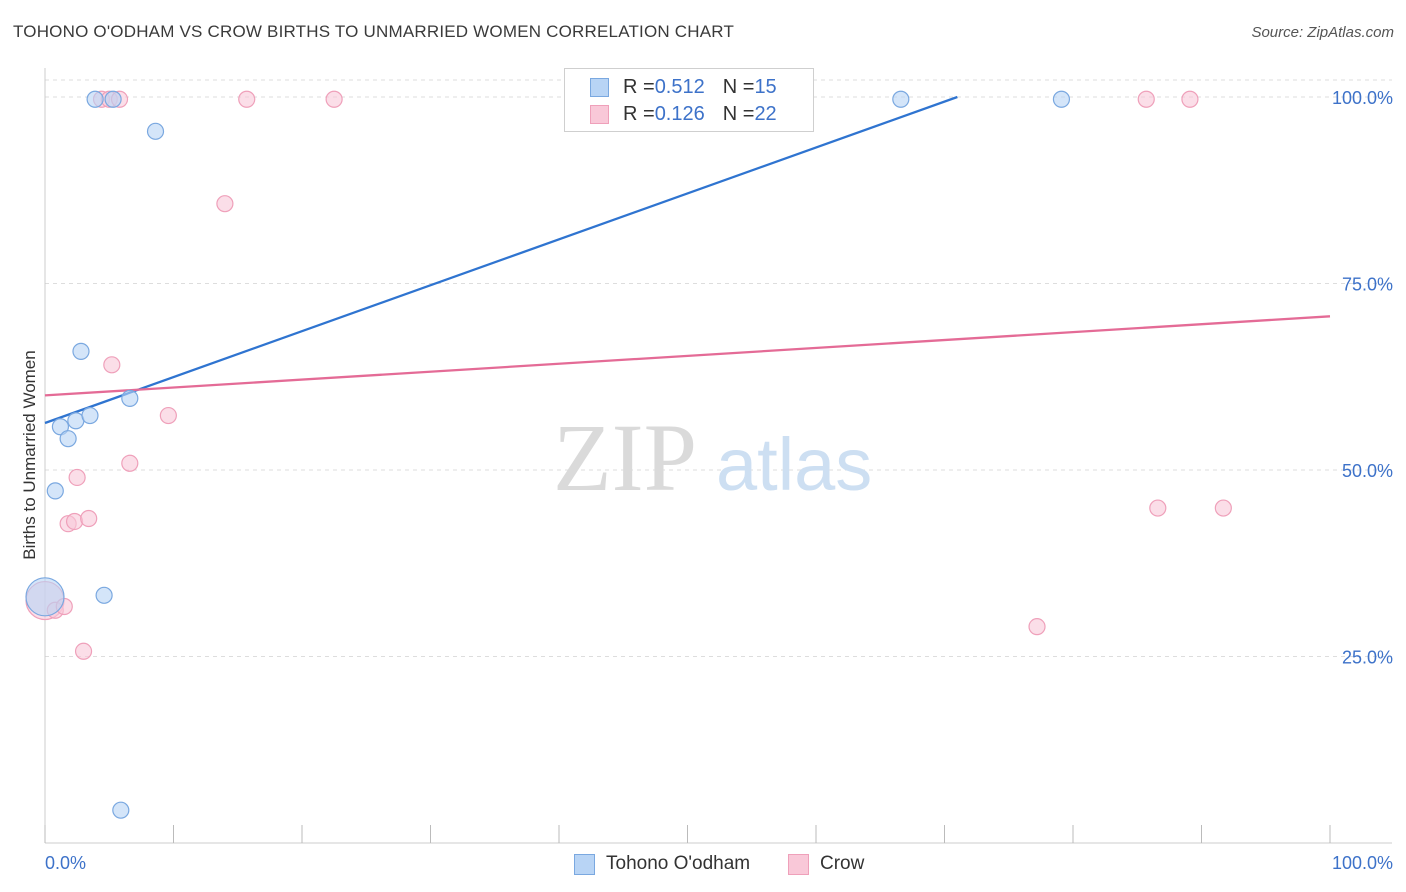 The width and height of the screenshot is (1406, 892). What do you see at coordinates (765, 113) in the screenshot?
I see `legend-n-value: 22` at bounding box center [765, 113].